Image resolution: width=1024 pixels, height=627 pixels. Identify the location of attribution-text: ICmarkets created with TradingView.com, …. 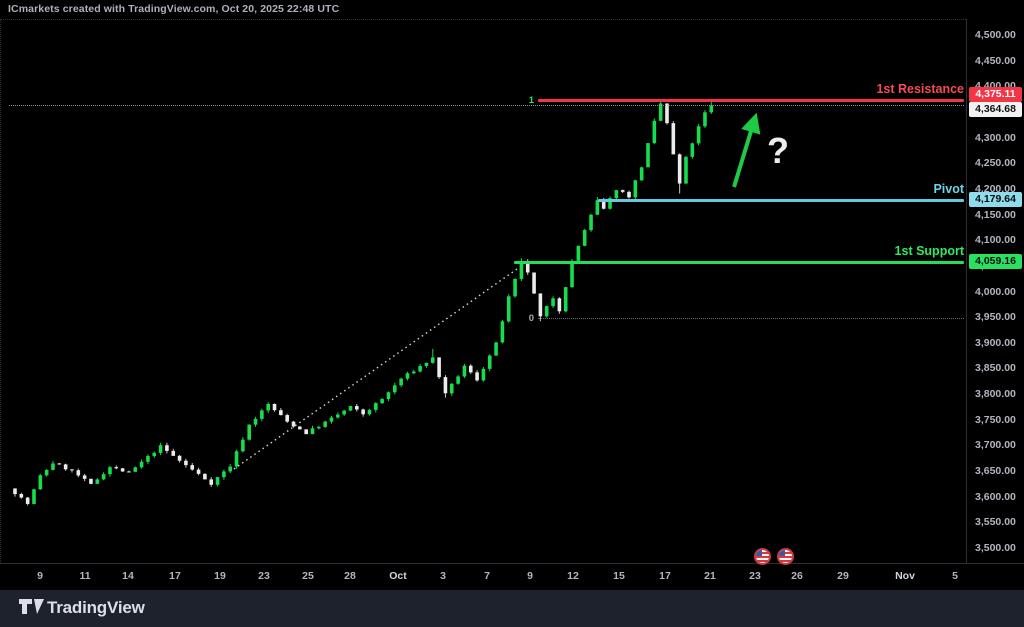
(174, 9).